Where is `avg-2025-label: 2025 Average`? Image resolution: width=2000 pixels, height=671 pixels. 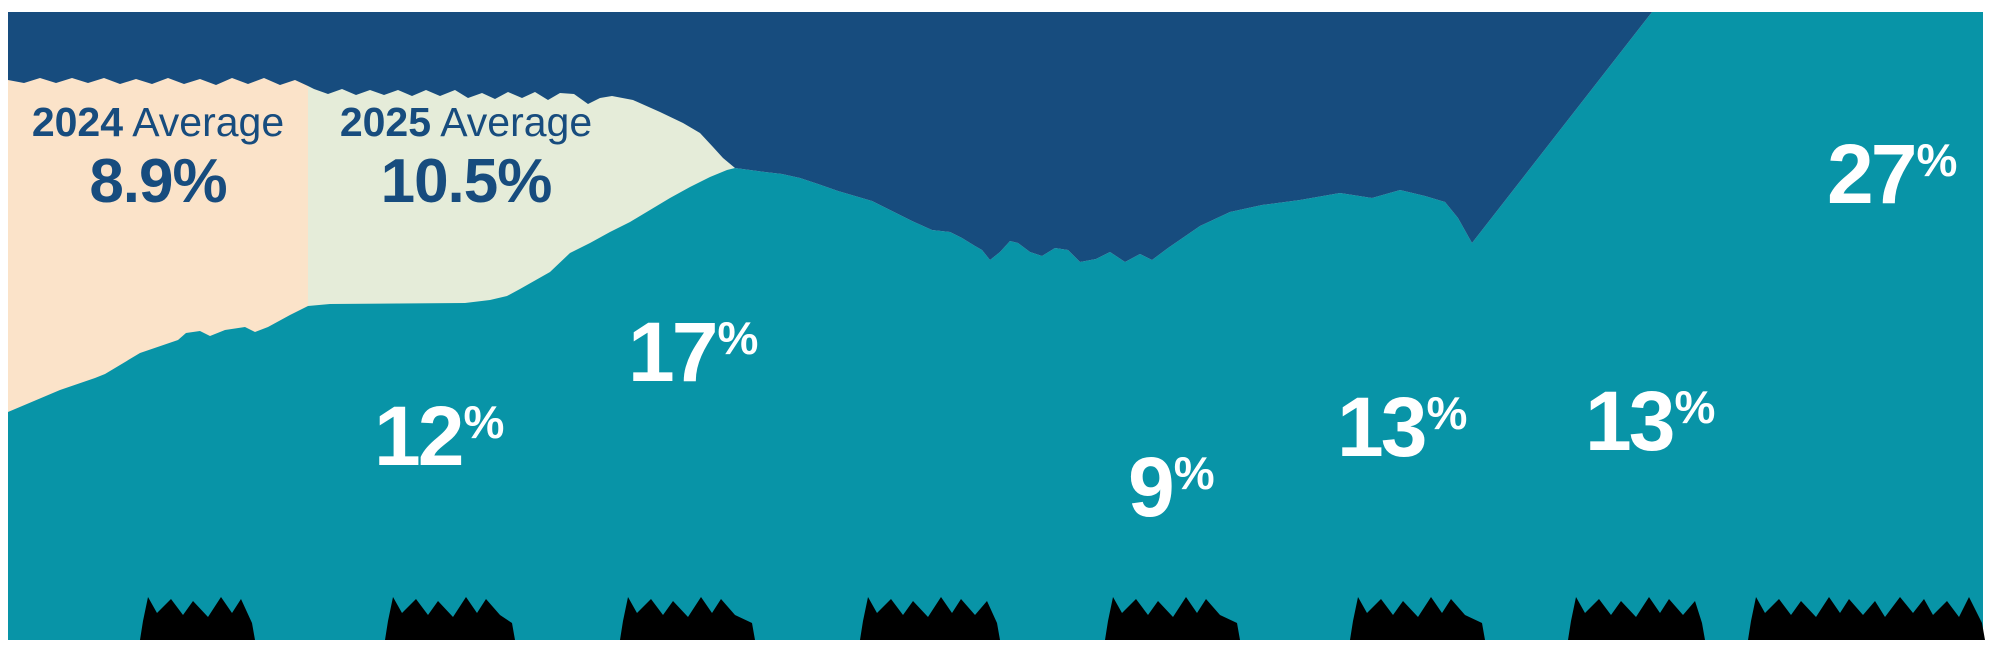
avg-2025-label: 2025 Average is located at coordinates (466, 122).